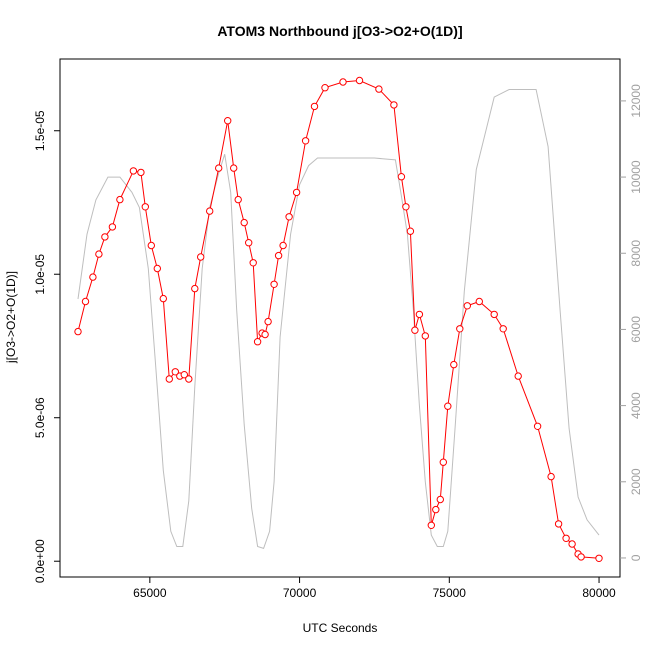 This screenshot has height=655, width=650. Describe the element at coordinates (636, 481) in the screenshot. I see `y2-tick-label: 2000` at that location.